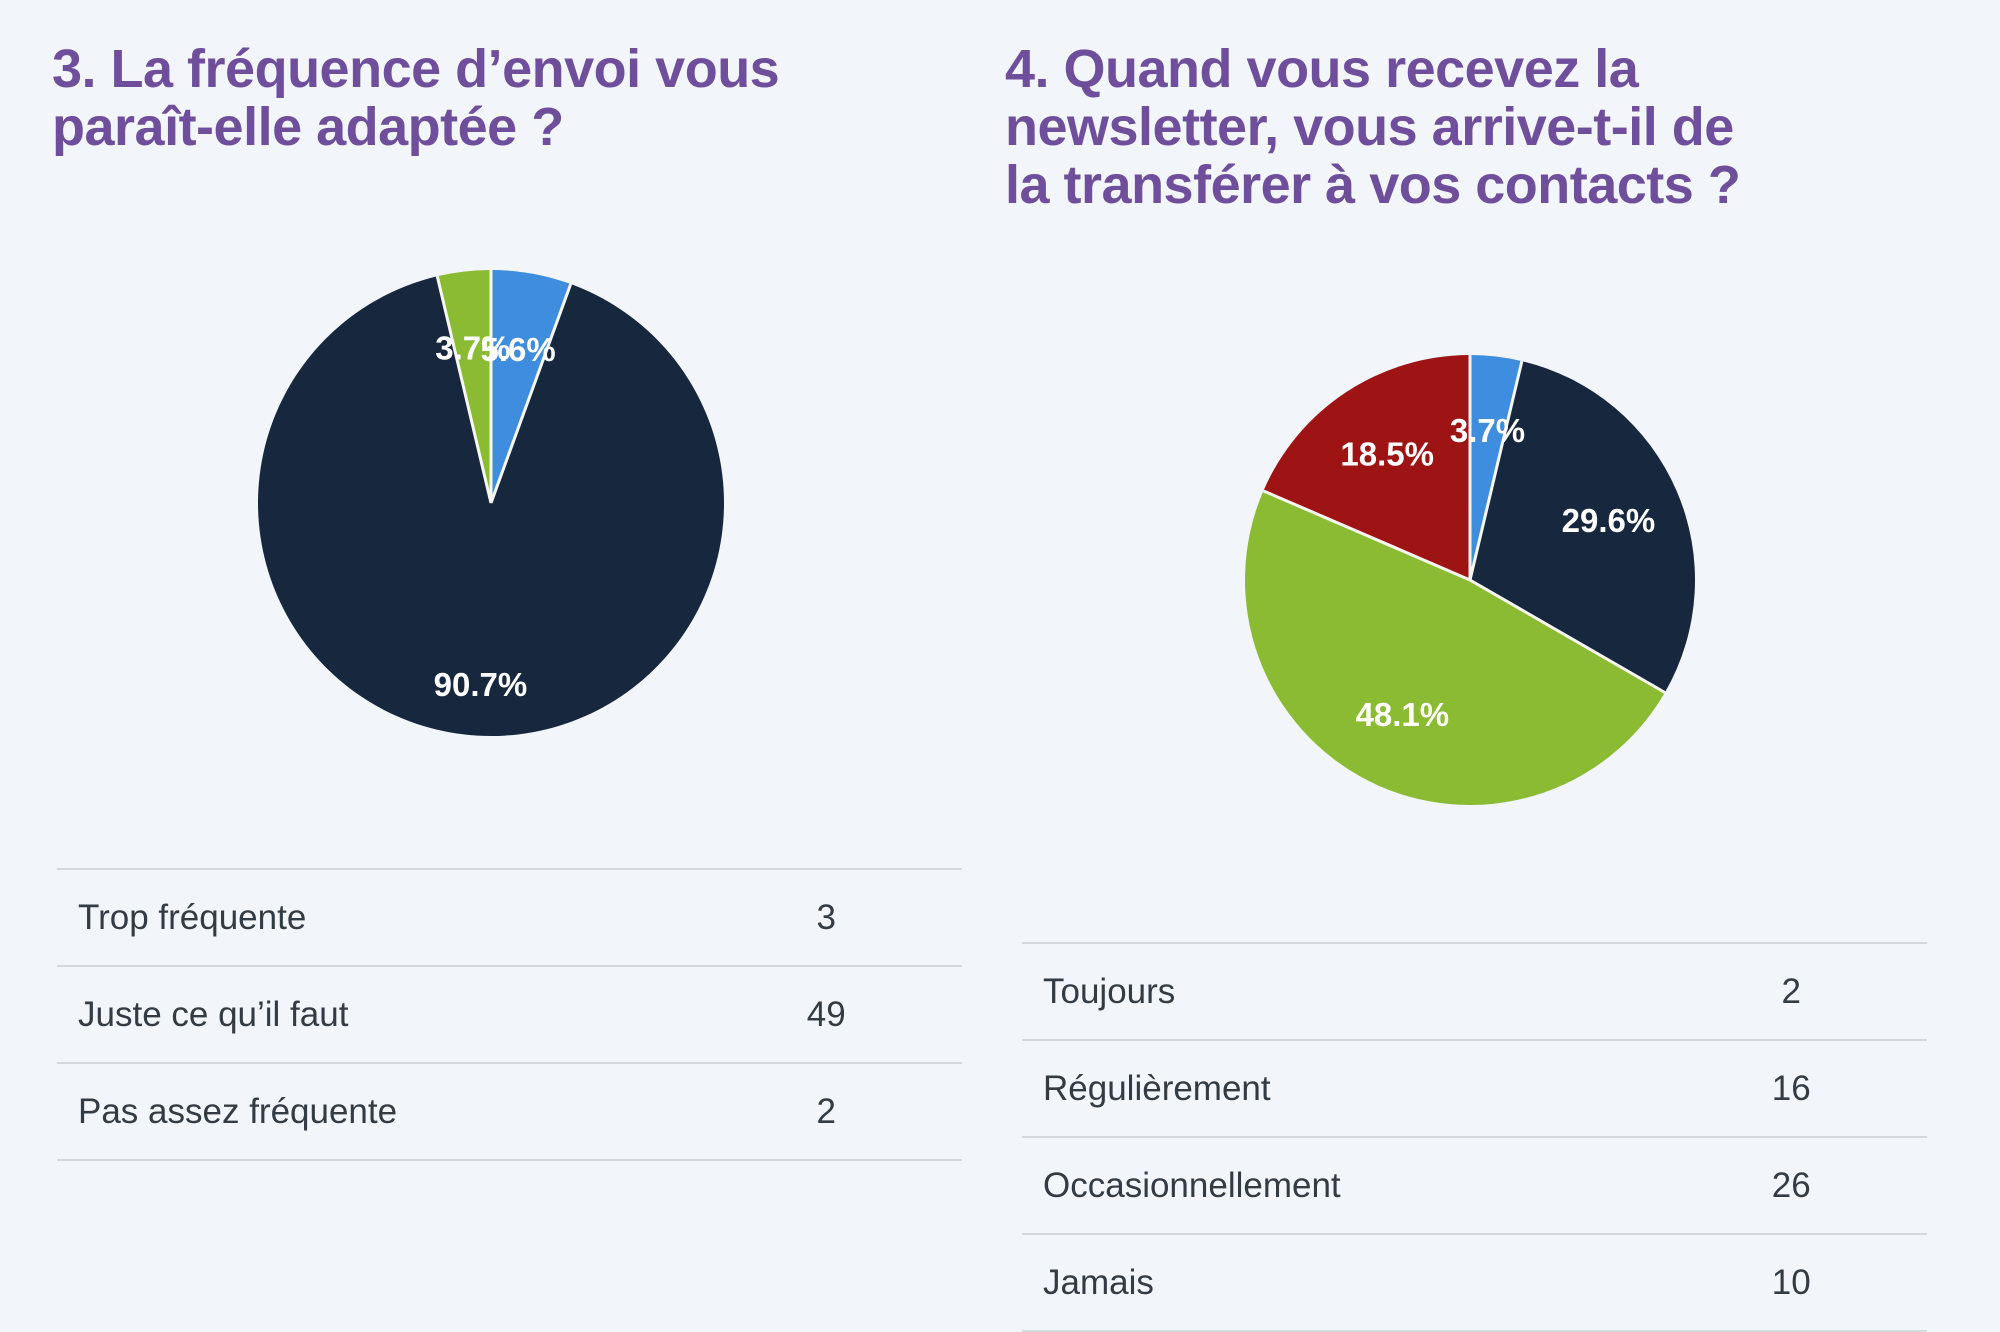  I want to click on answer-count: 16, so click(1791, 1088).